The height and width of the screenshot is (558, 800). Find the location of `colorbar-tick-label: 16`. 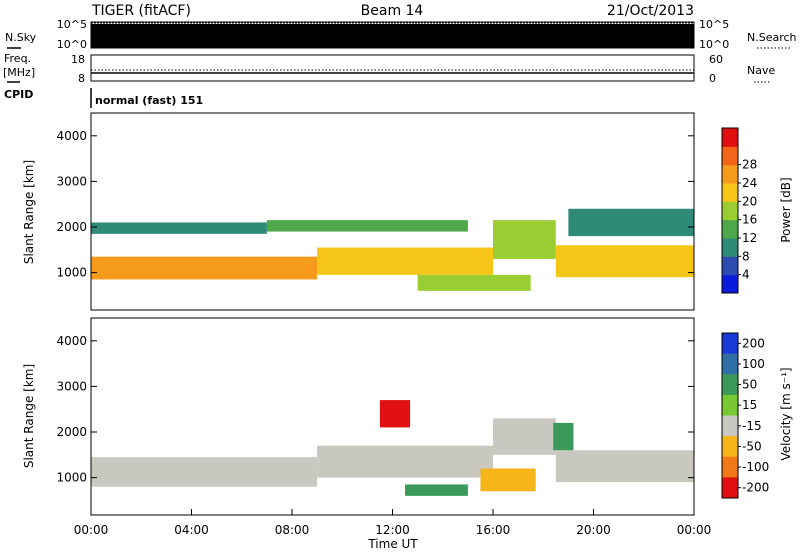

colorbar-tick-label: 16 is located at coordinates (749, 220).